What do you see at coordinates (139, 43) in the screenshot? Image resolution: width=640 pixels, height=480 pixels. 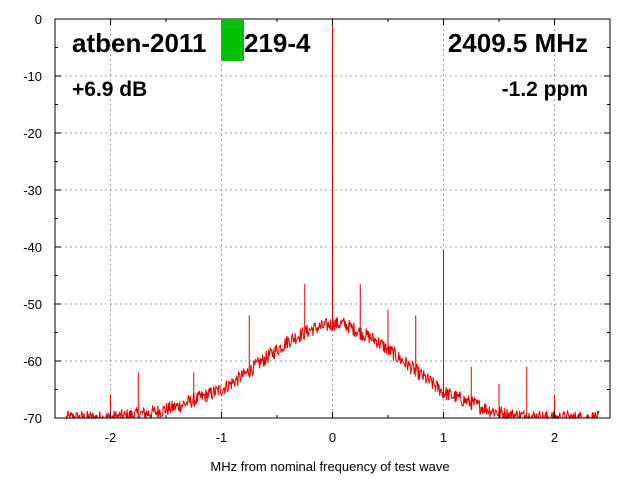 I see `chart-title: atben-2011` at bounding box center [139, 43].